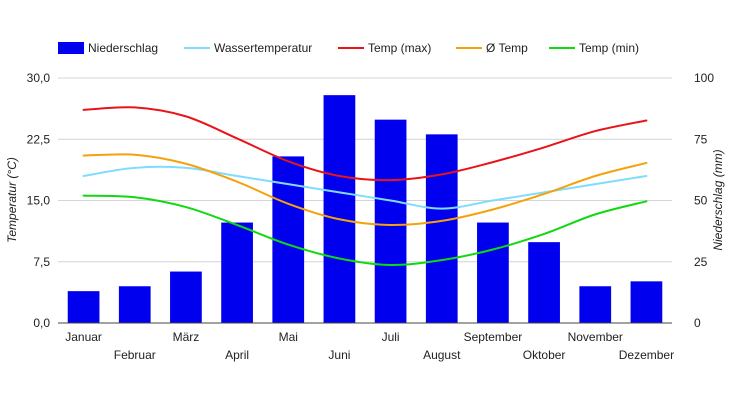 The image size is (731, 400). I want to click on x-tick-label: April, so click(237, 355).